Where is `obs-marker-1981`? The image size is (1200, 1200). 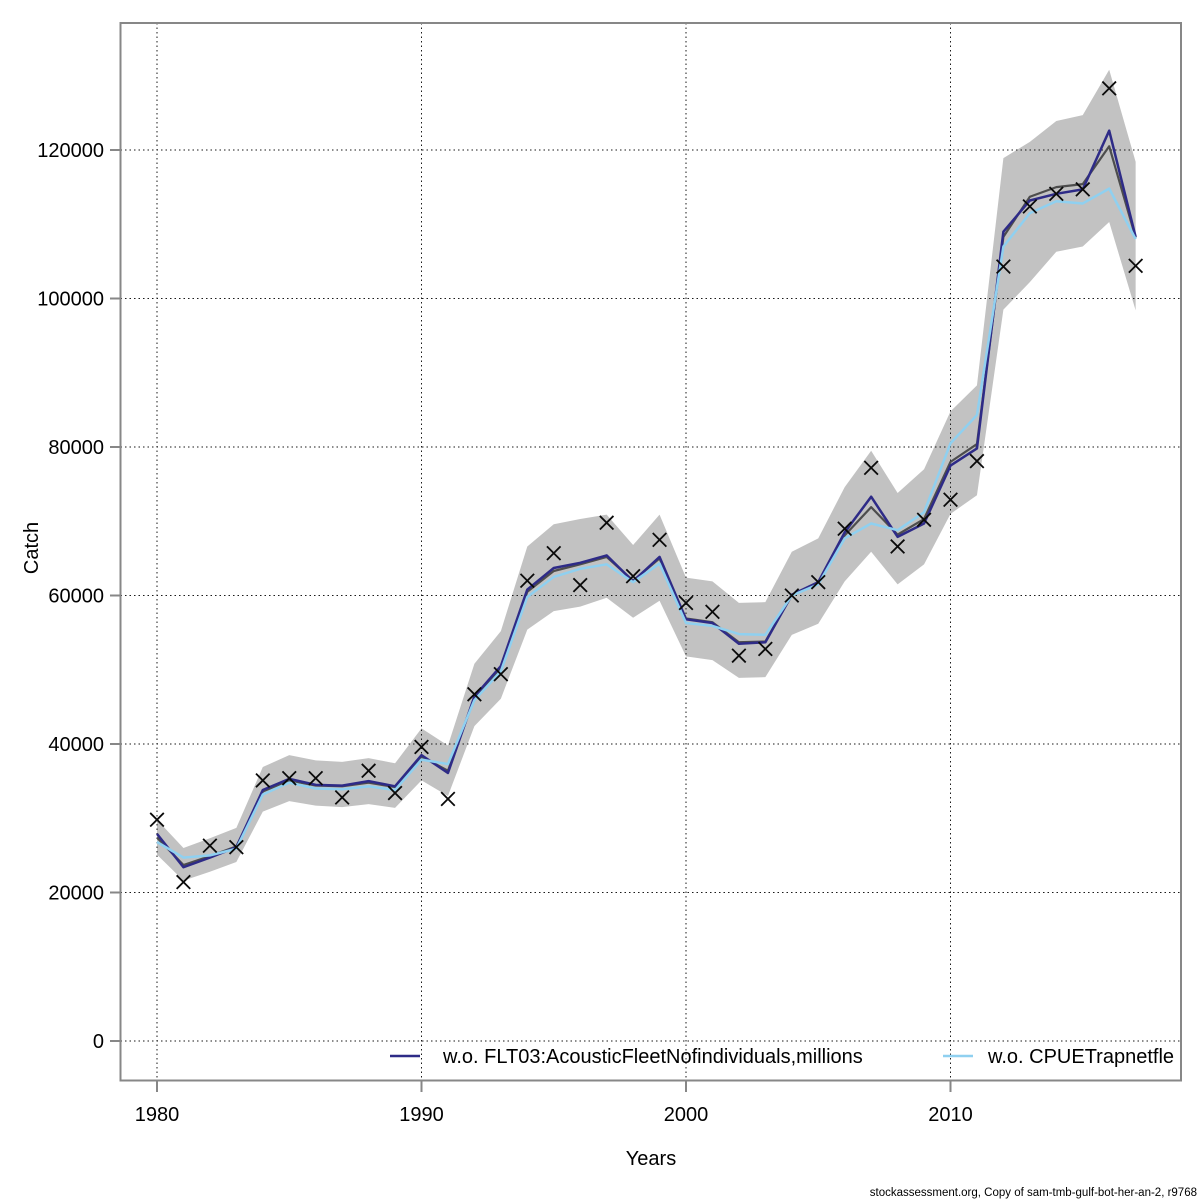 obs-marker-1981 is located at coordinates (183, 882).